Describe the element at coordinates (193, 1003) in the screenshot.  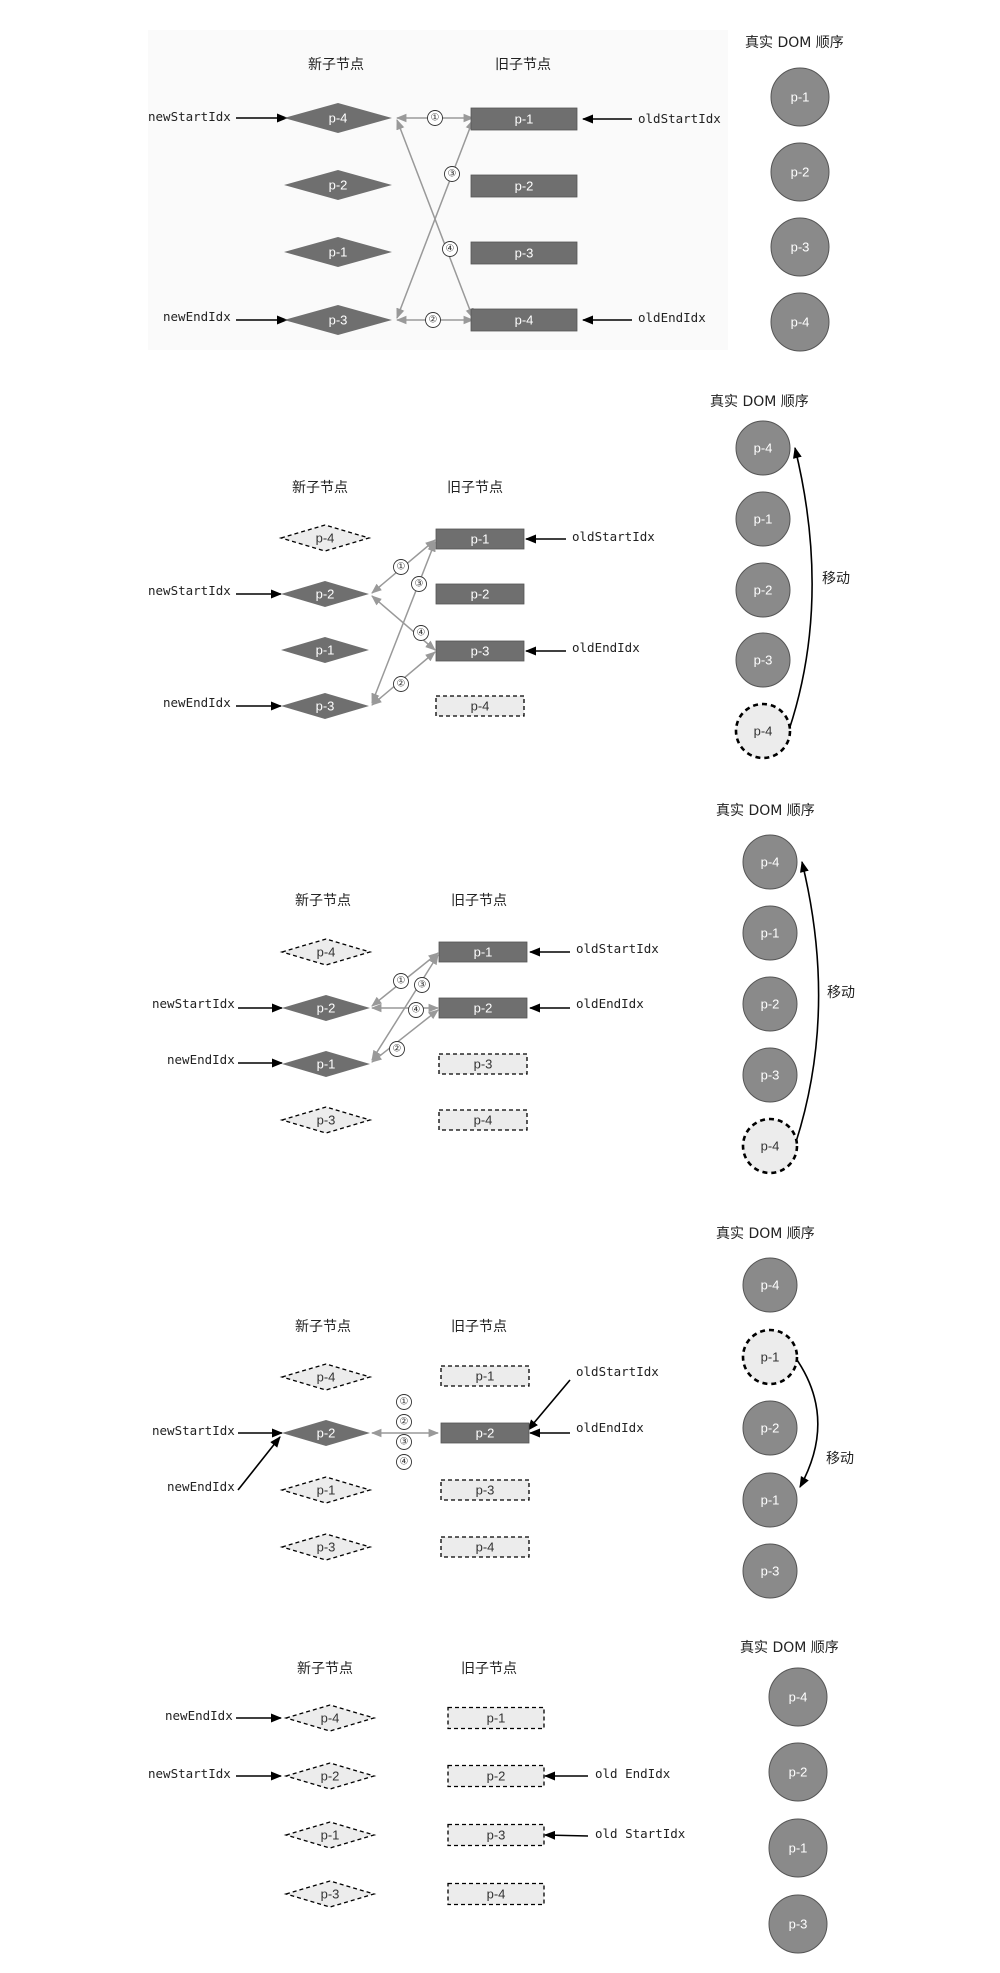
I see `newStartIdx-label: newStartIdx` at that location.